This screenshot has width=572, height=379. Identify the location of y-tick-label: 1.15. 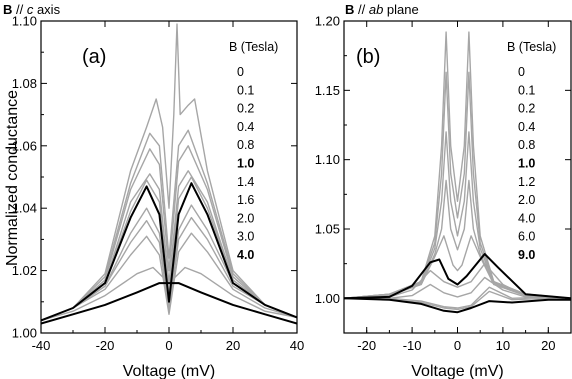
(327, 90).